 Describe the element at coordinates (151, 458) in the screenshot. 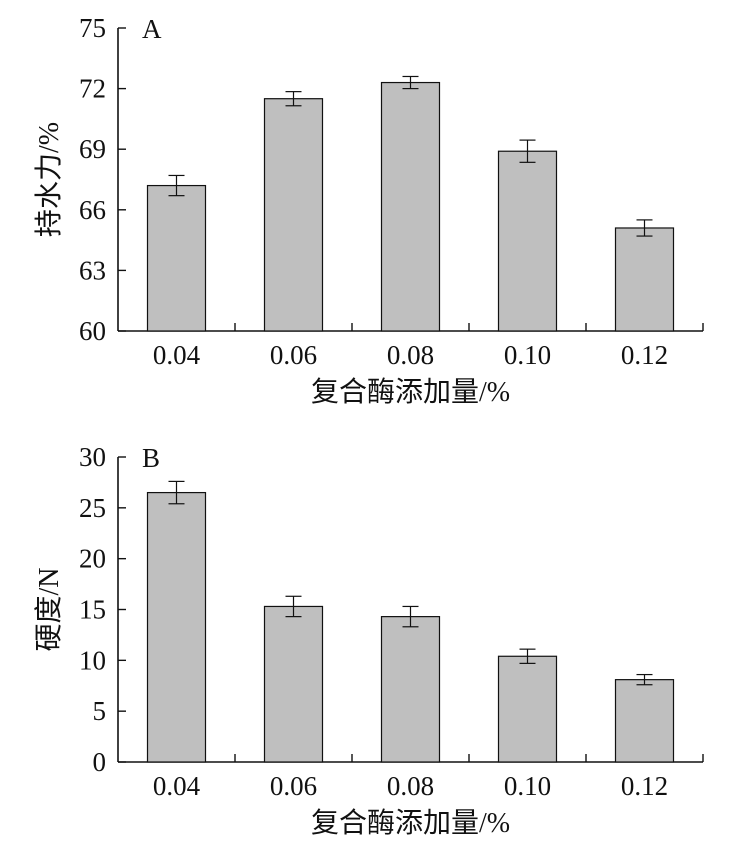

I see `panel-label: B` at that location.